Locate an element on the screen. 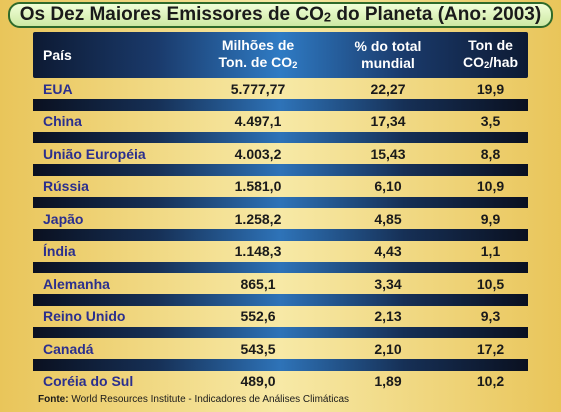 The width and height of the screenshot is (561, 412). title-suffix: do Planeta (Ano: 2003) is located at coordinates (436, 14).